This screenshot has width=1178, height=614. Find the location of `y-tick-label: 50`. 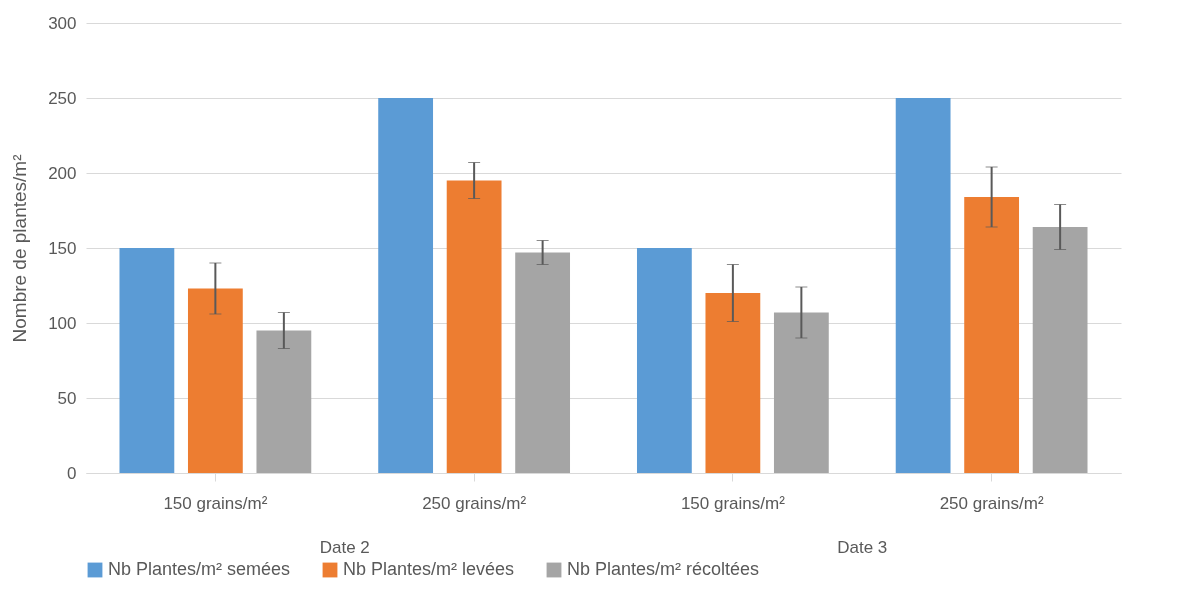

y-tick-label: 50 is located at coordinates (67, 398).